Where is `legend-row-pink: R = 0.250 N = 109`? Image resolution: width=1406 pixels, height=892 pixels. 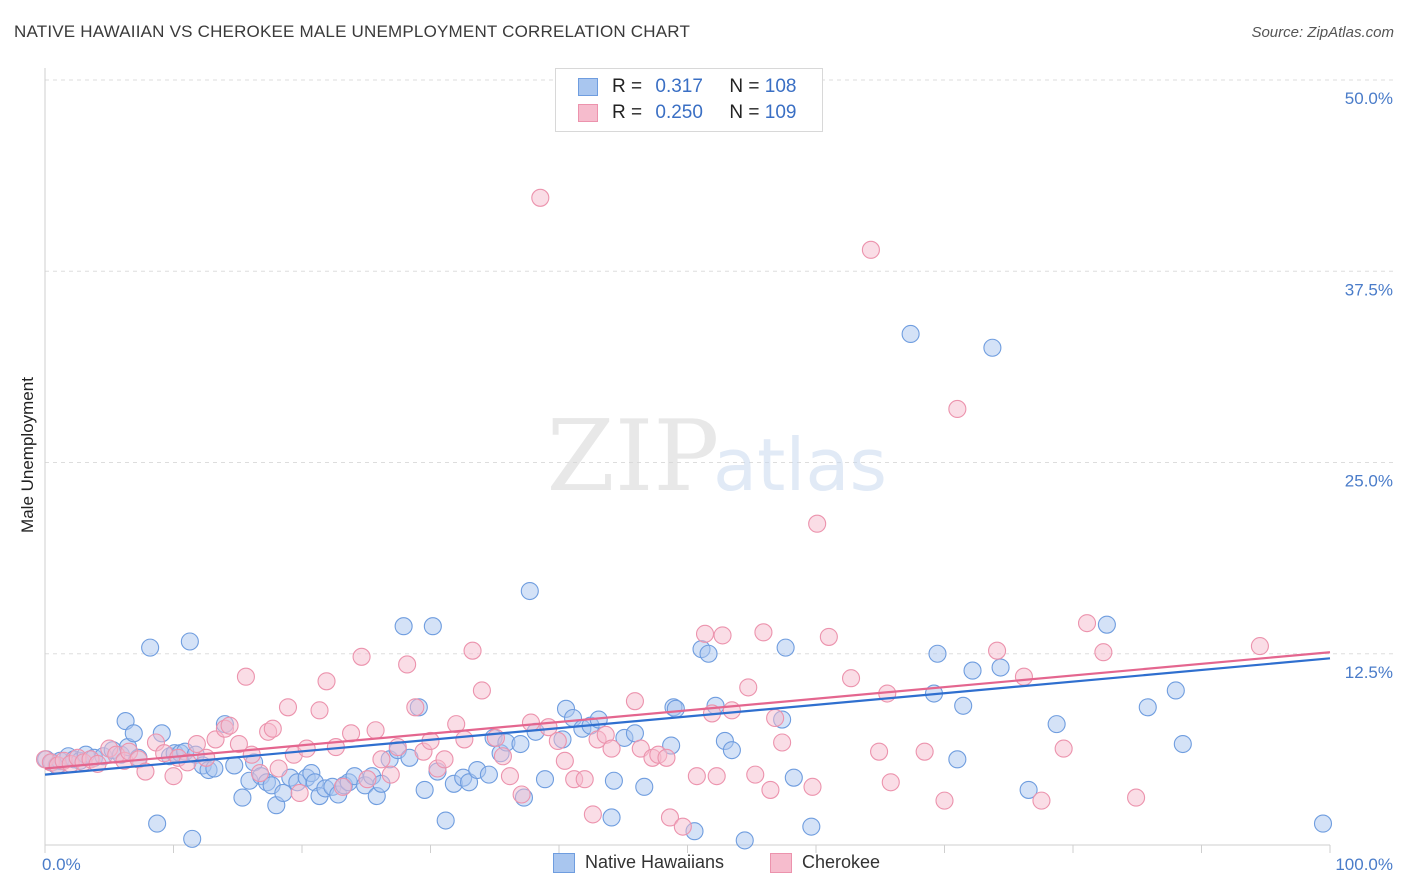
legend-row-pink: R = 0.250 N = 109 is located at coordinates (687, 113).